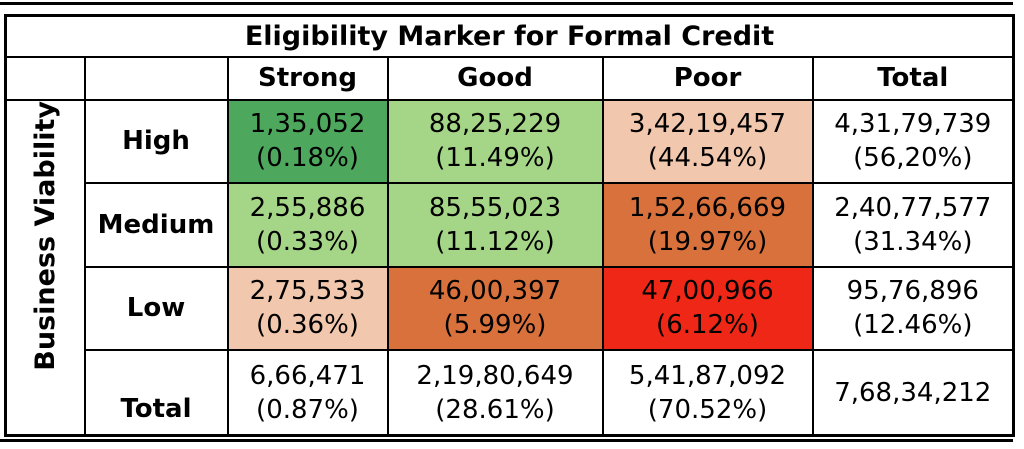 Image resolution: width=1024 pixels, height=449 pixels. What do you see at coordinates (707, 393) in the screenshot?
I see `cell-total-poor: 5,41,87,092 (70.52%)` at bounding box center [707, 393].